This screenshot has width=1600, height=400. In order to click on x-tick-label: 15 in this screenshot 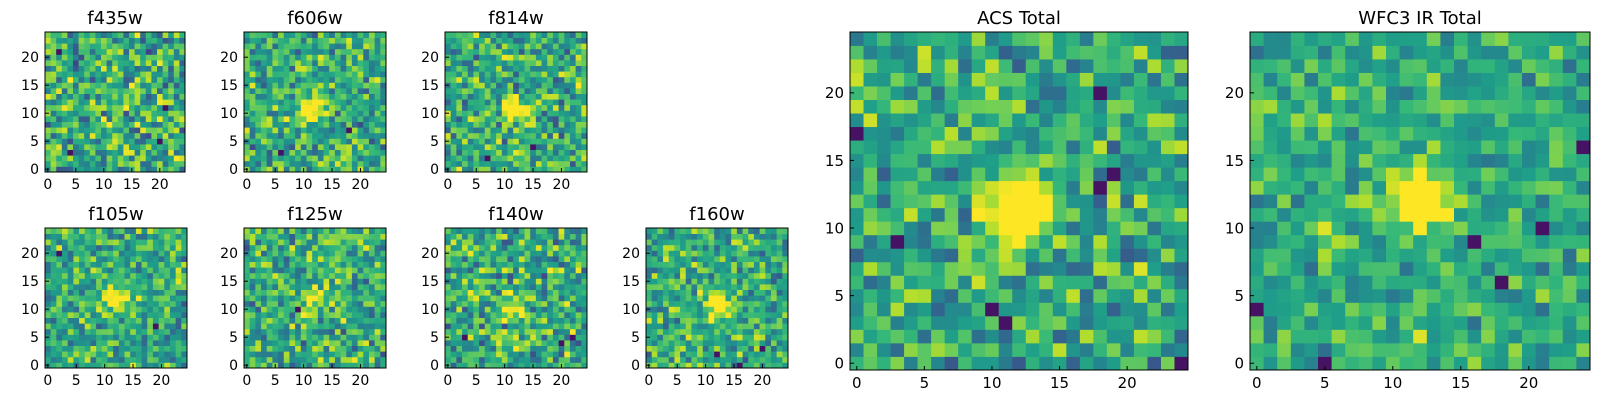, I will do `click(734, 381)`.